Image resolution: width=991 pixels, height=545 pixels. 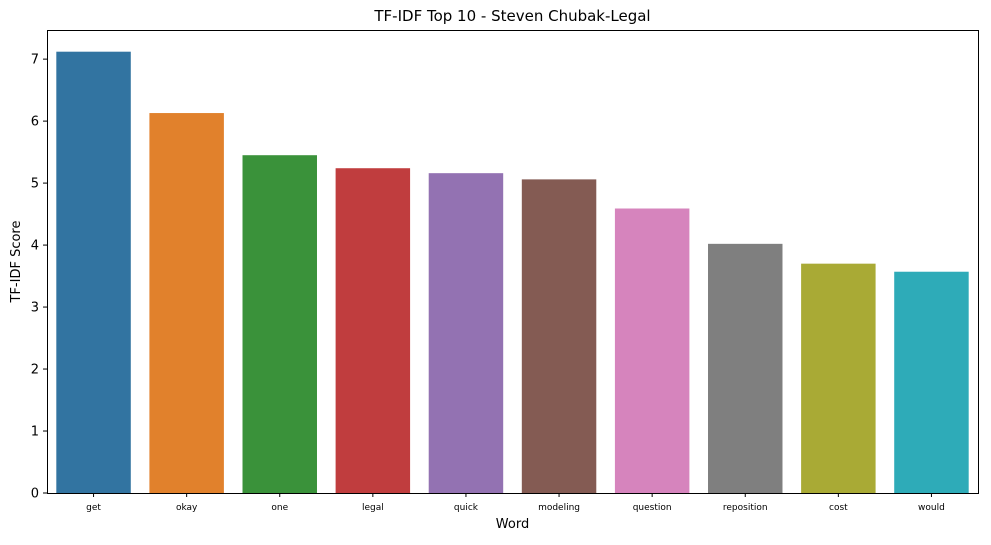 I want to click on bar-modeling, so click(x=559, y=336).